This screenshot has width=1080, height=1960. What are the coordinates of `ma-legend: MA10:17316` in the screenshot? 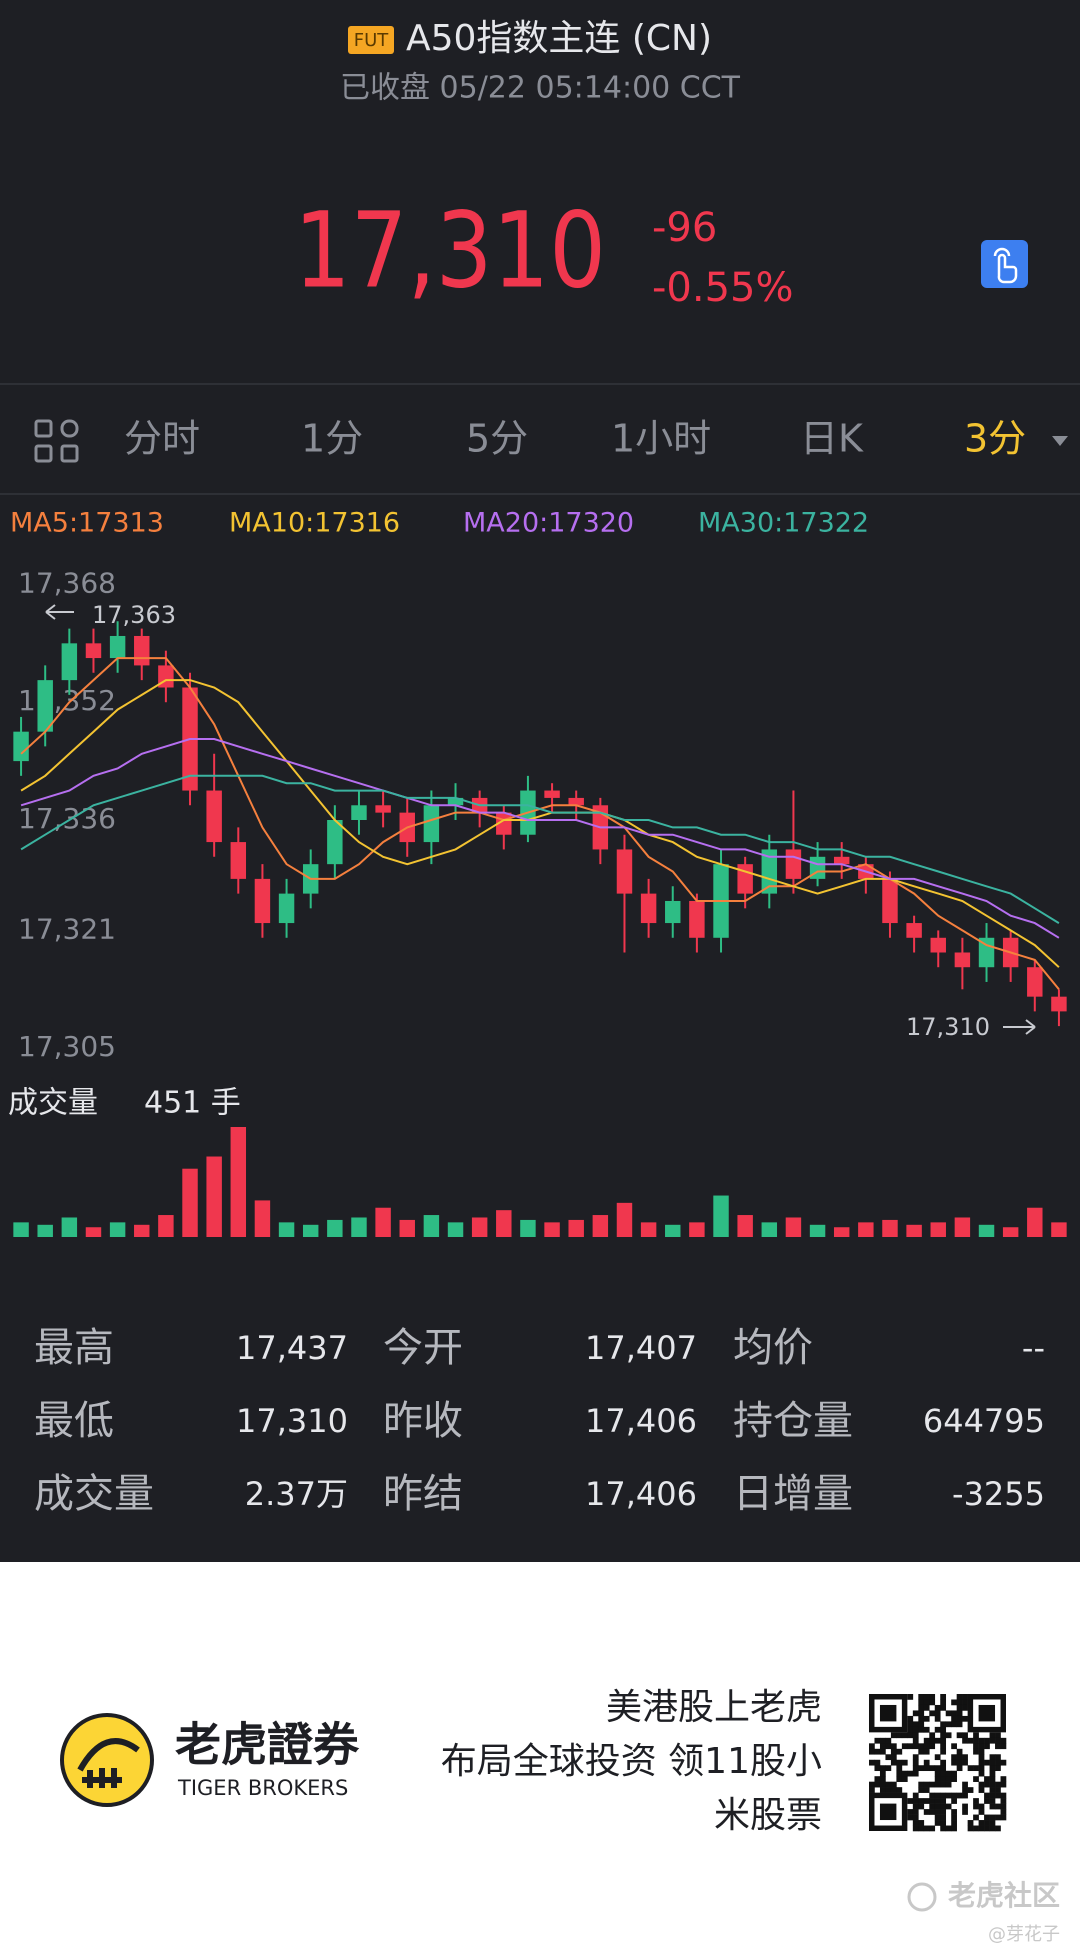 It's located at (314, 523).